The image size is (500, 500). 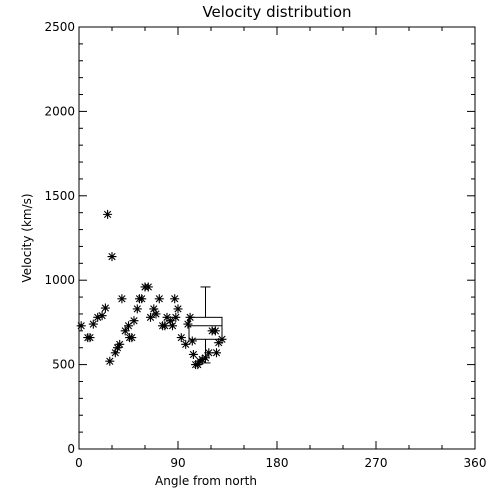 I want to click on y-tick-label: 500, so click(x=63, y=365).